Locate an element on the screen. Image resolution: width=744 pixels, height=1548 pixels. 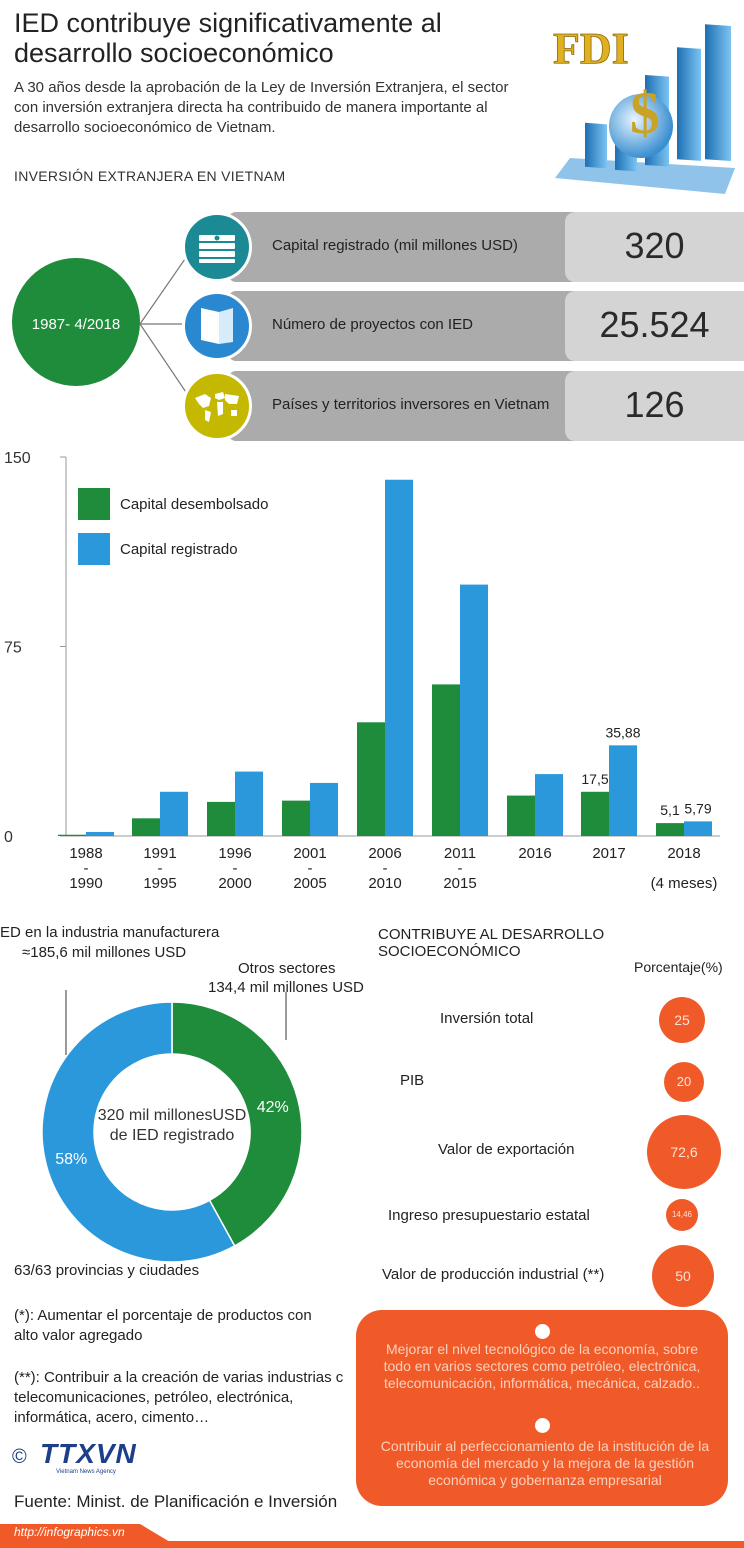
donut-connectors is located at coordinates (176, 1022).